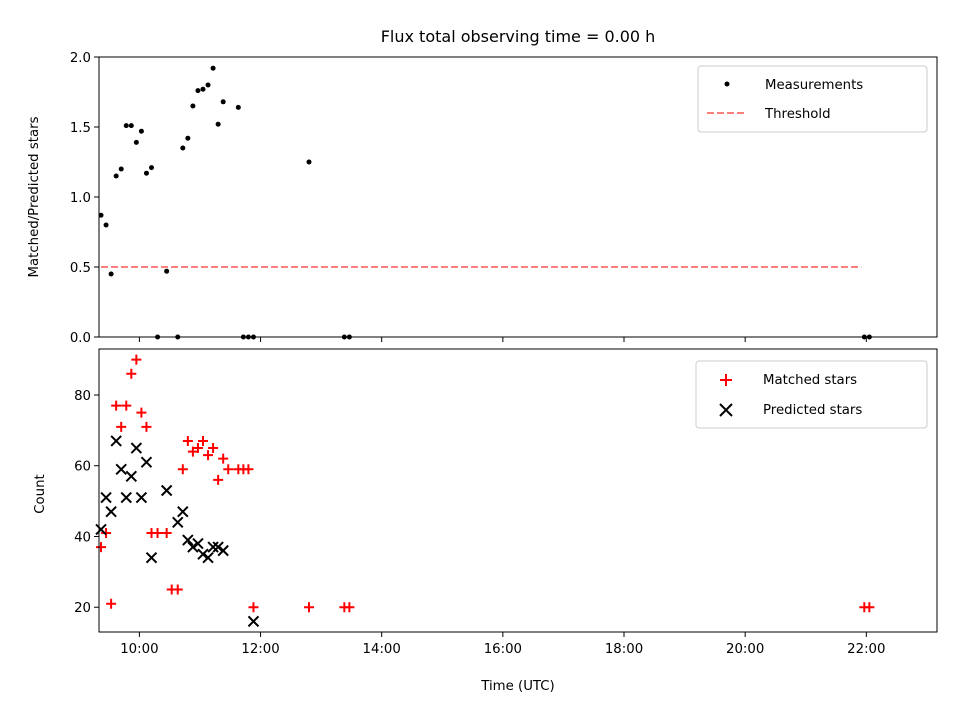 Image resolution: width=960 pixels, height=720 pixels. What do you see at coordinates (727, 84) in the screenshot?
I see `legend-measurements-marker` at bounding box center [727, 84].